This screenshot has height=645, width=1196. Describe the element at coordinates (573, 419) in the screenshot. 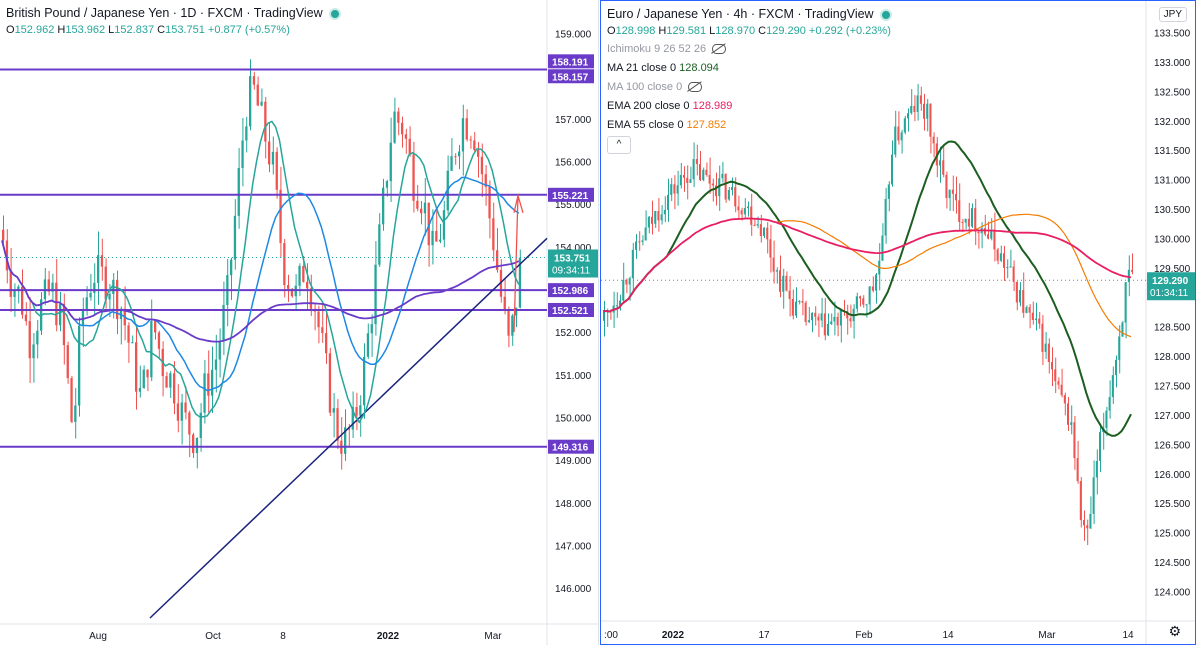

I see `price-tick-label: 150.000` at that location.